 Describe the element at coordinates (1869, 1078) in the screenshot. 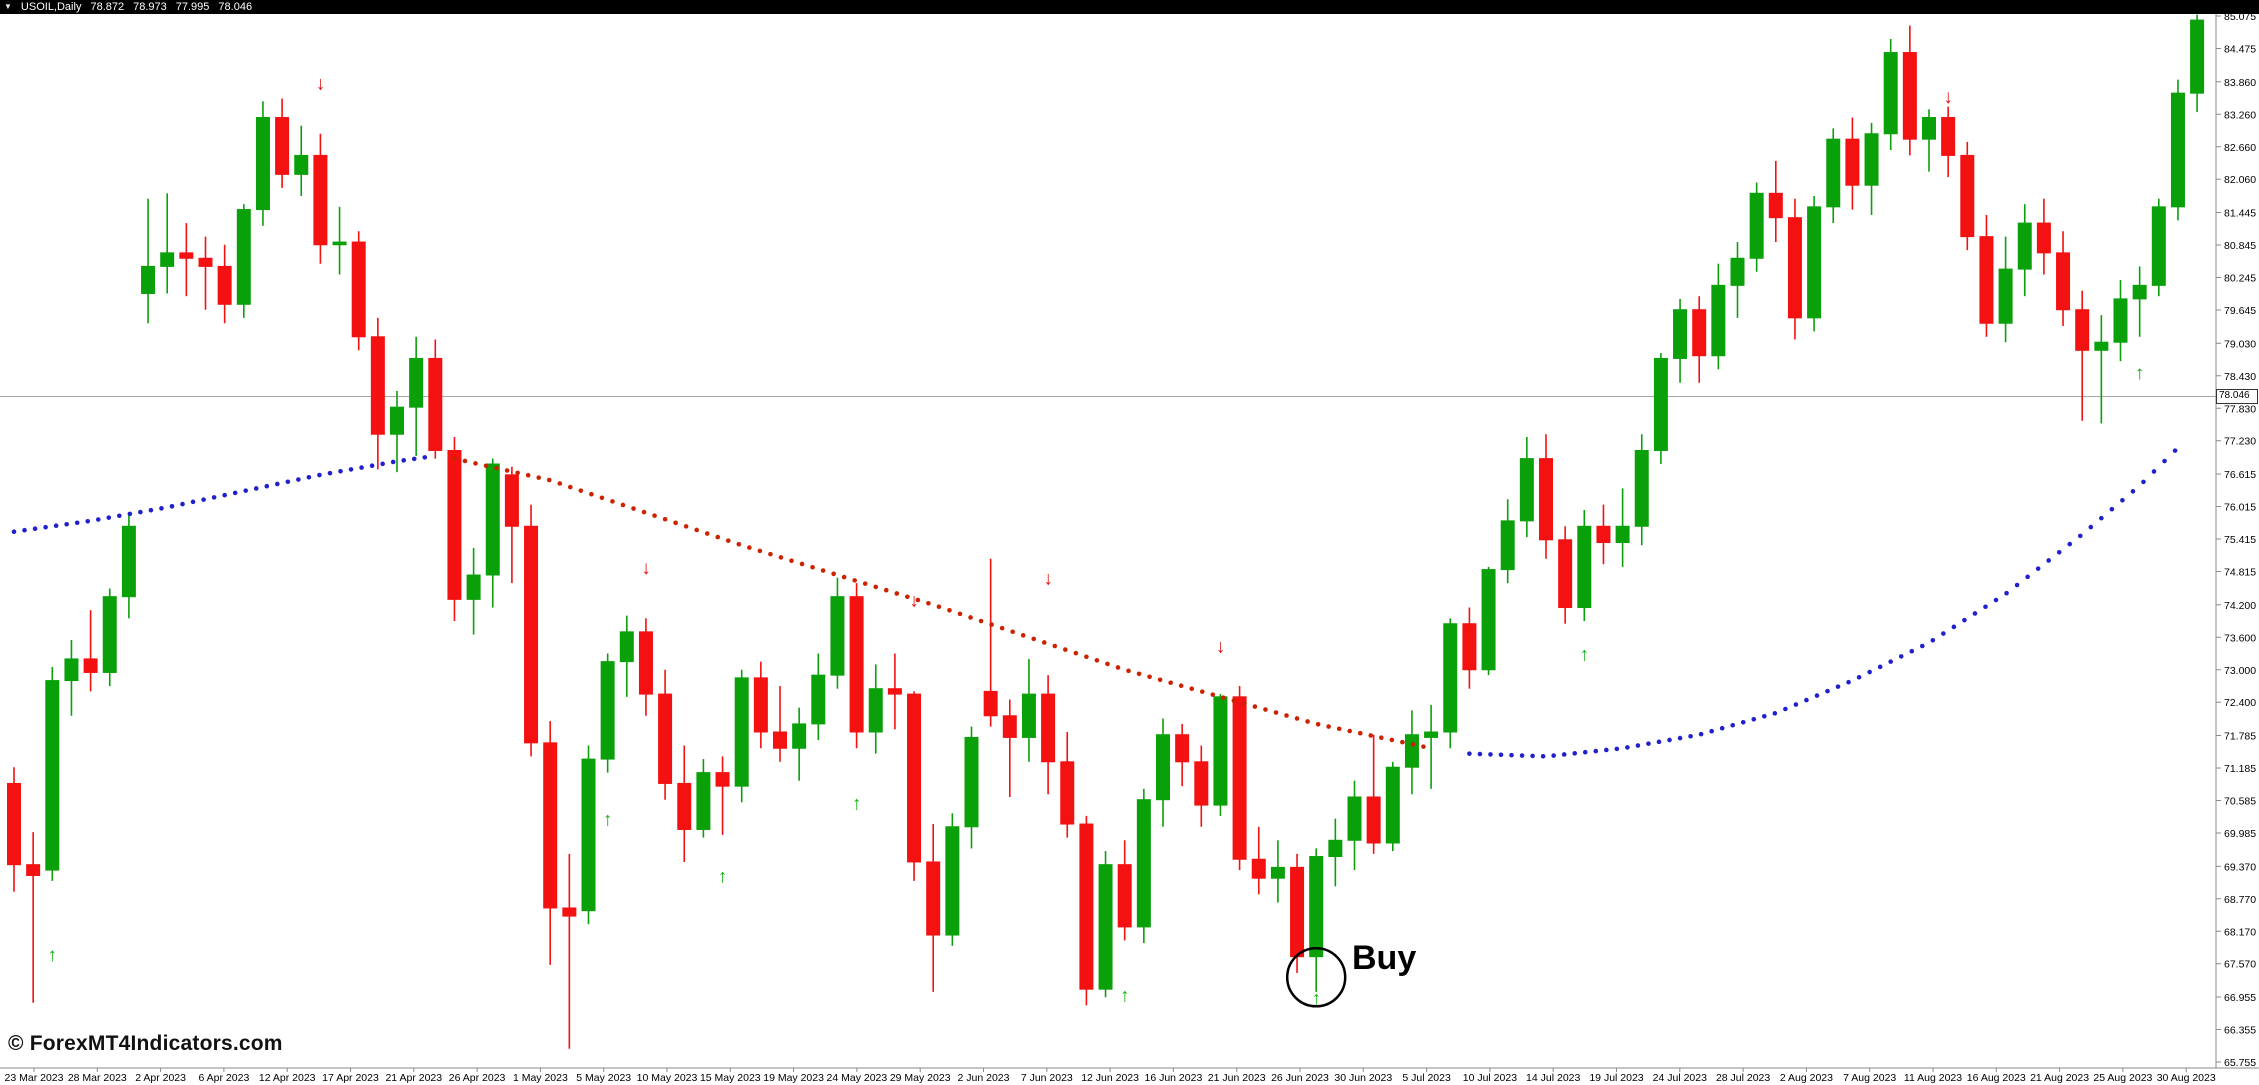

I see `time-axis-label: 7 Aug 2023` at that location.